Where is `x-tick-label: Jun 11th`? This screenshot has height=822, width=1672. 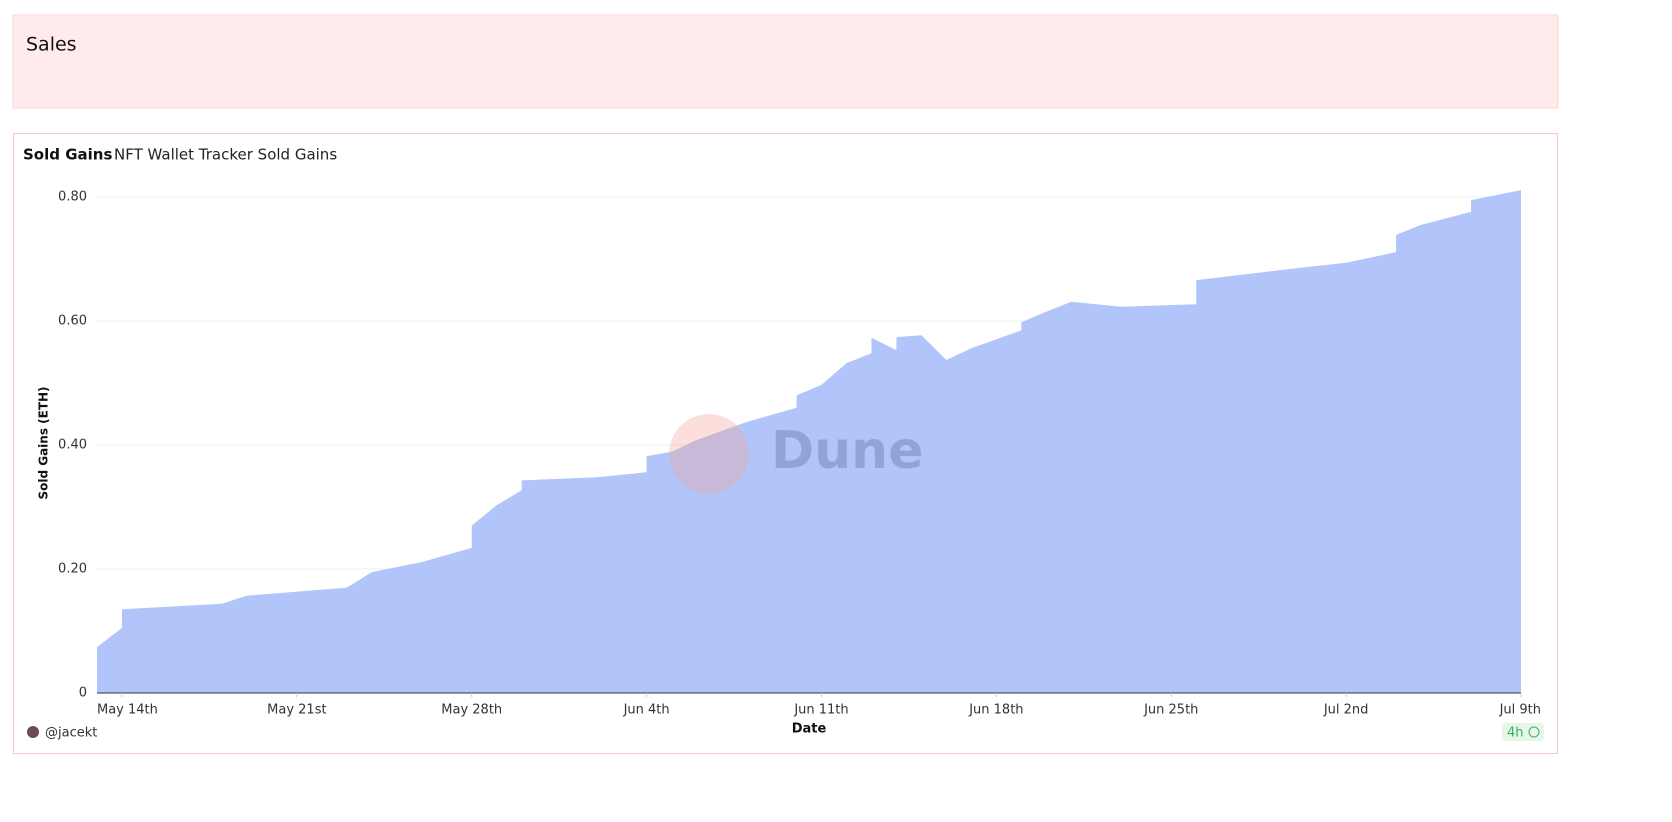
x-tick-label: Jun 11th is located at coordinates (820, 710).